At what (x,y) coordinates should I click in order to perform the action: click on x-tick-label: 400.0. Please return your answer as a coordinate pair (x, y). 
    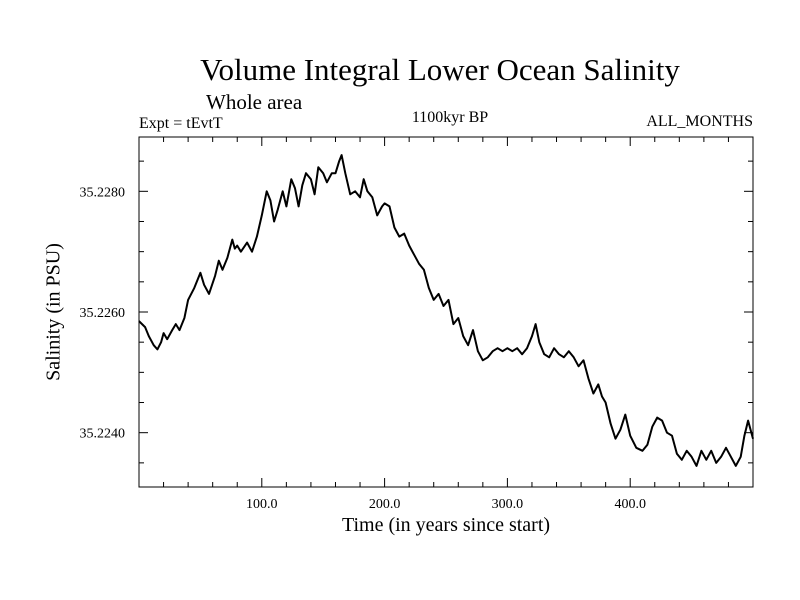
    Looking at the image, I should click on (630, 504).